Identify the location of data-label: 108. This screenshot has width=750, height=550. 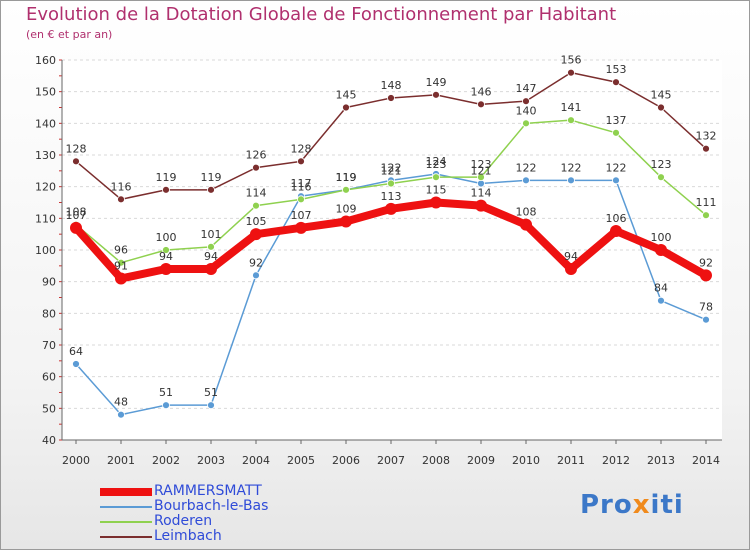
(526, 212).